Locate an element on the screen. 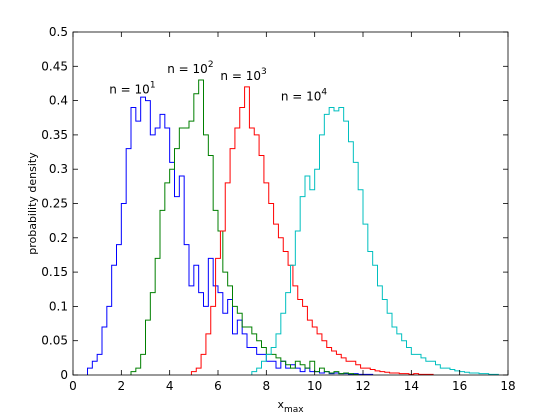  x-tick-label: 4 is located at coordinates (170, 386).